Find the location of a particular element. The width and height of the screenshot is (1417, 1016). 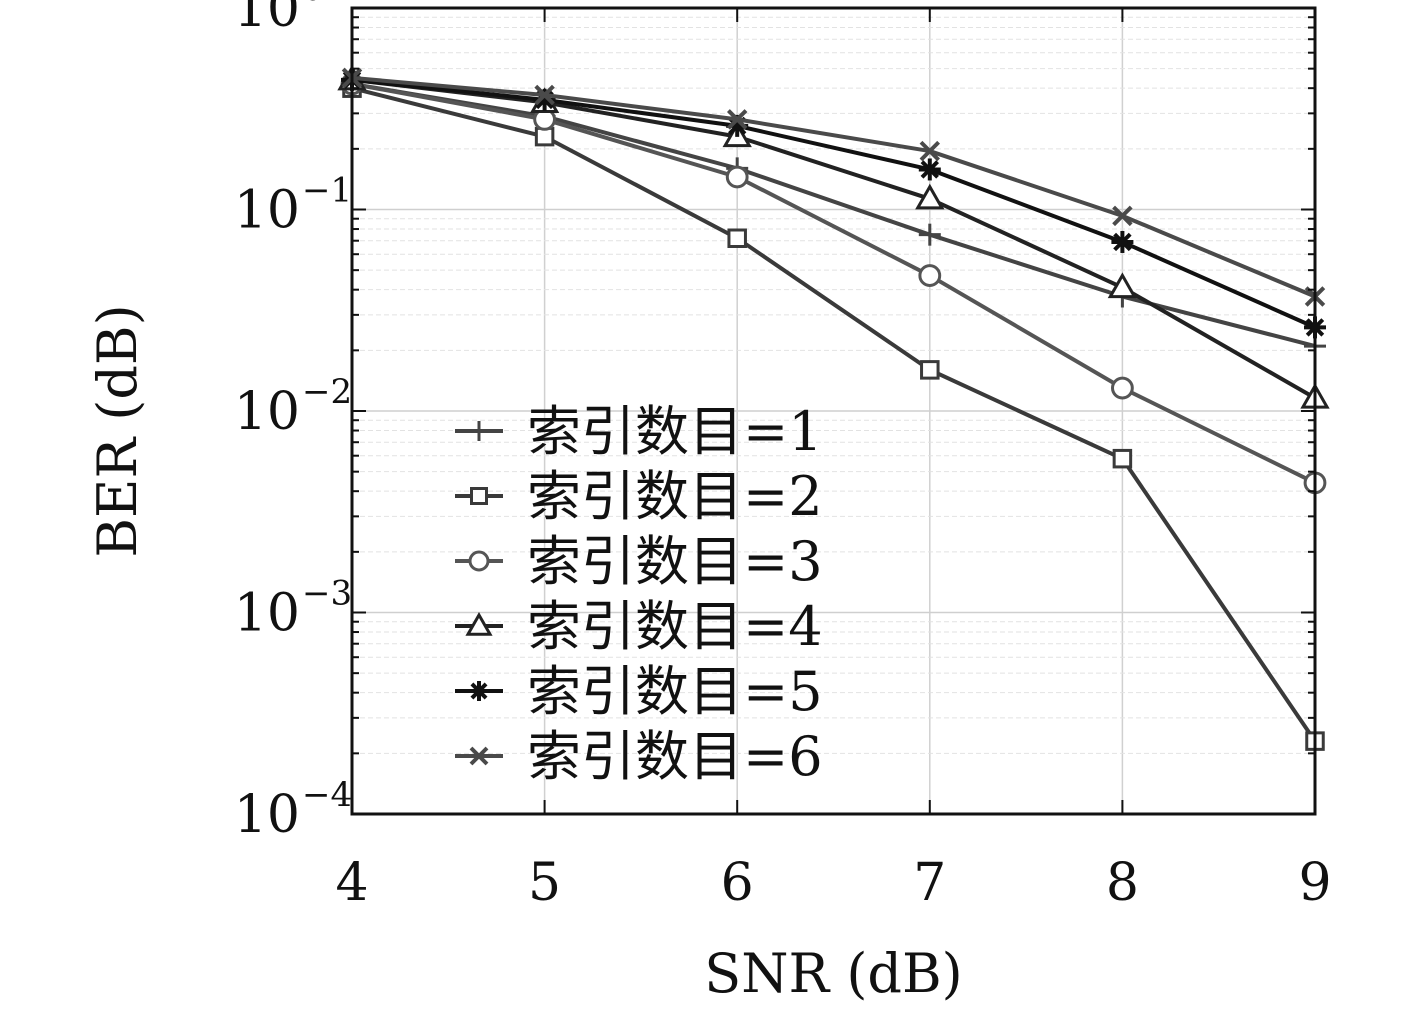

legend-entry-4: 索引数目=4 is located at coordinates (639, 626).